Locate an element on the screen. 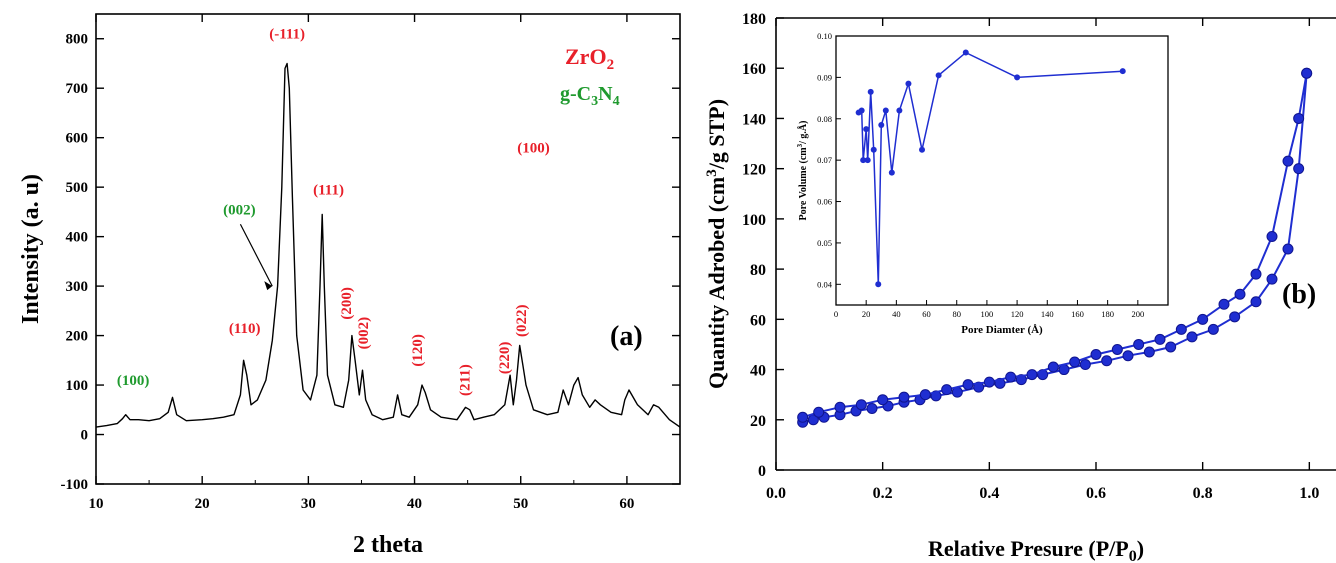 The image size is (1336, 563). inset-x-tick-label: 80 is located at coordinates (956, 314).